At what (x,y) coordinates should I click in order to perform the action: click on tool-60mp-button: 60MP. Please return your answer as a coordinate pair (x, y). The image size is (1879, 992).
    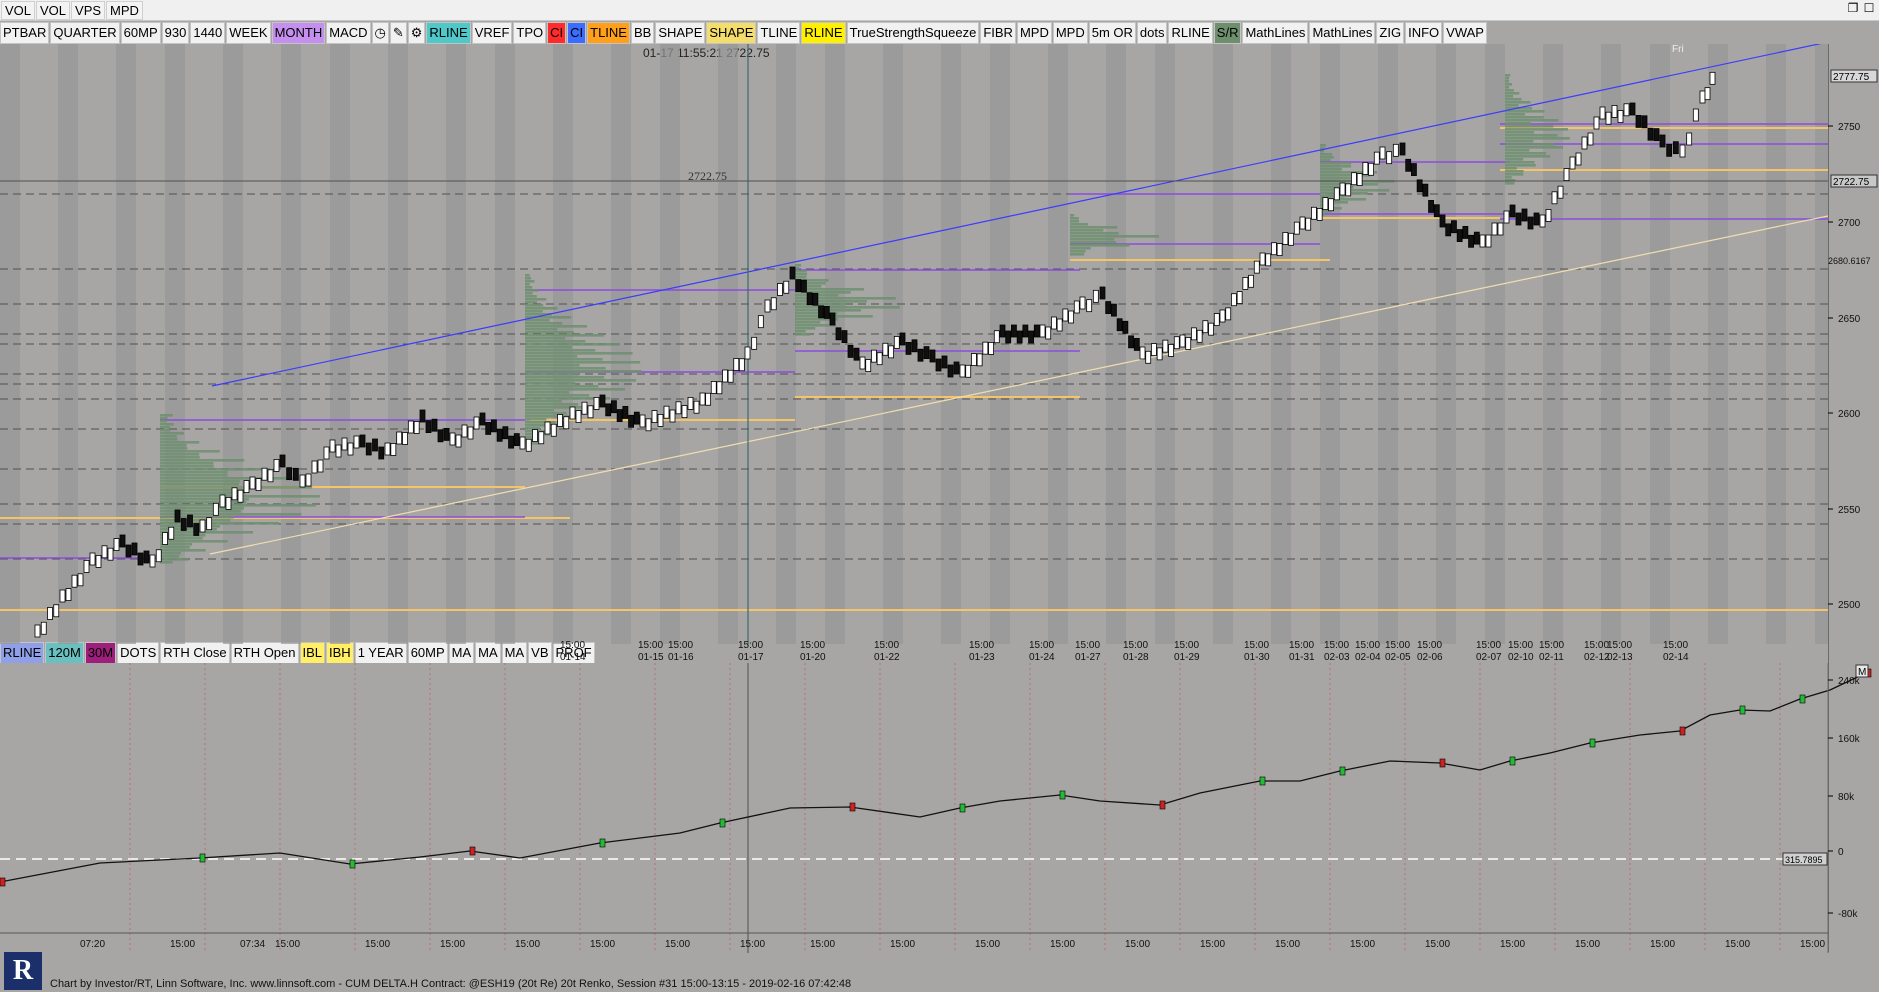
    Looking at the image, I should click on (140, 33).